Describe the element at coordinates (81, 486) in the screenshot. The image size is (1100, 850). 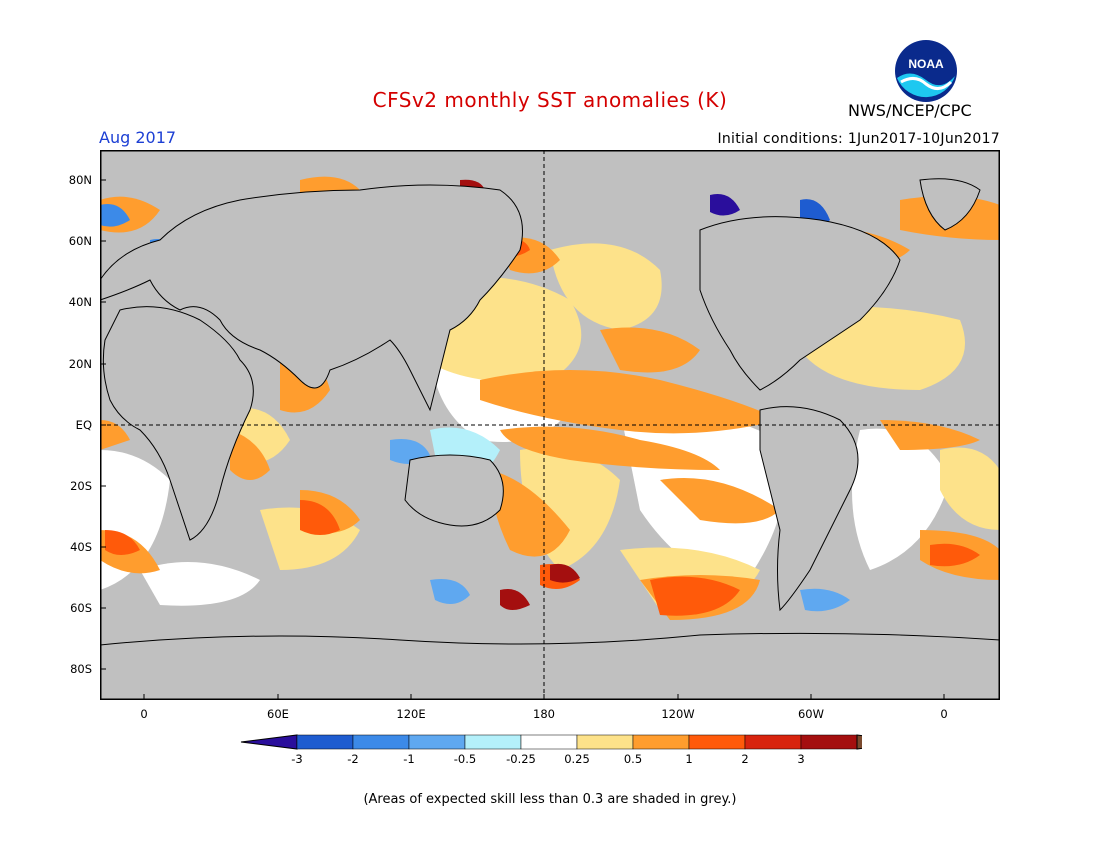
I see `lat-label: 20S` at that location.